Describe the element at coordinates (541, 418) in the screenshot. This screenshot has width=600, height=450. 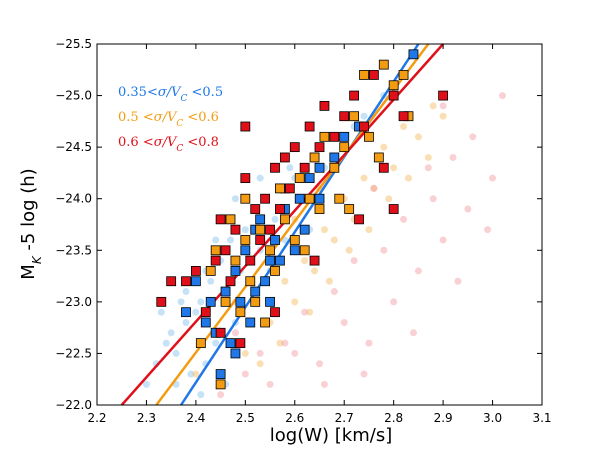
I see `x-tick-label: 3.1` at that location.